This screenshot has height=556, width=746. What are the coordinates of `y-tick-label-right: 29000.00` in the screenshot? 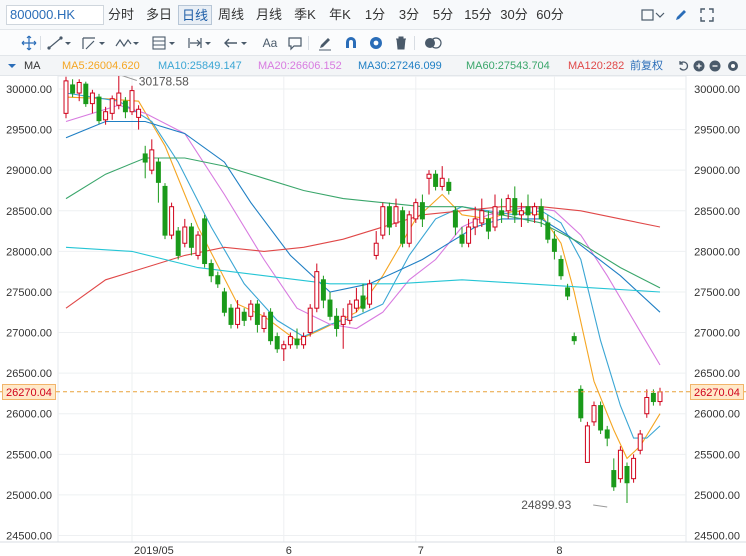 It's located at (717, 171).